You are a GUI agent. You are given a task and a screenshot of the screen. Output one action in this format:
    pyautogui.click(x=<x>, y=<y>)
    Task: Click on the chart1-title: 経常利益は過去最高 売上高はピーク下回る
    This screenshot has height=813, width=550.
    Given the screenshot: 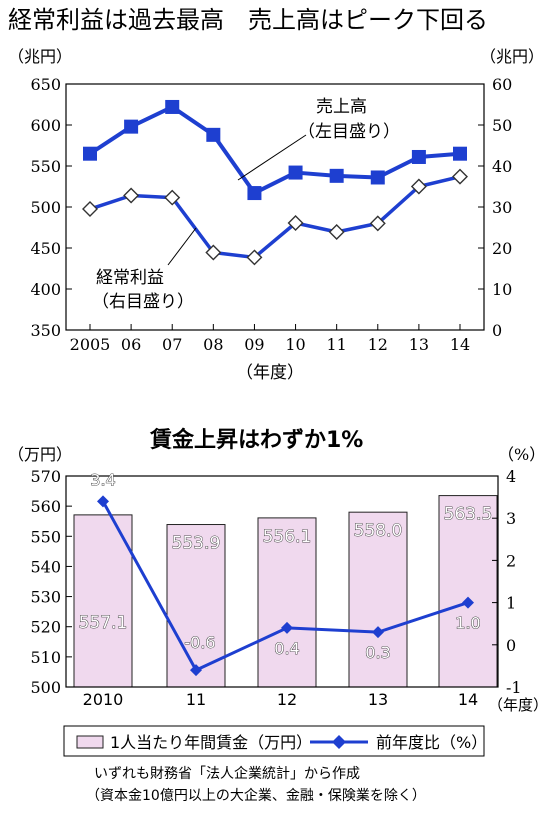 What is the action you would take?
    pyautogui.click(x=248, y=20)
    